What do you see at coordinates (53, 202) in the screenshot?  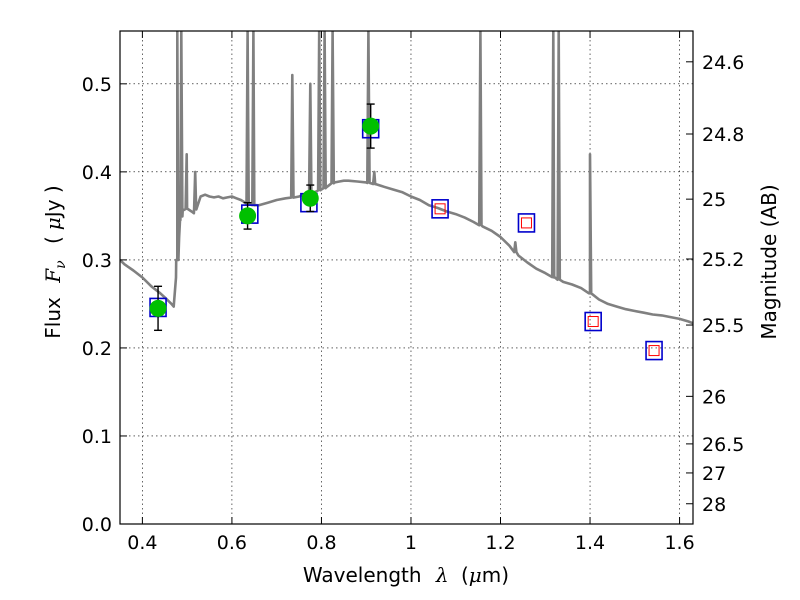 I see `y-axis-label-unit-rest: Jy )` at bounding box center [53, 202].